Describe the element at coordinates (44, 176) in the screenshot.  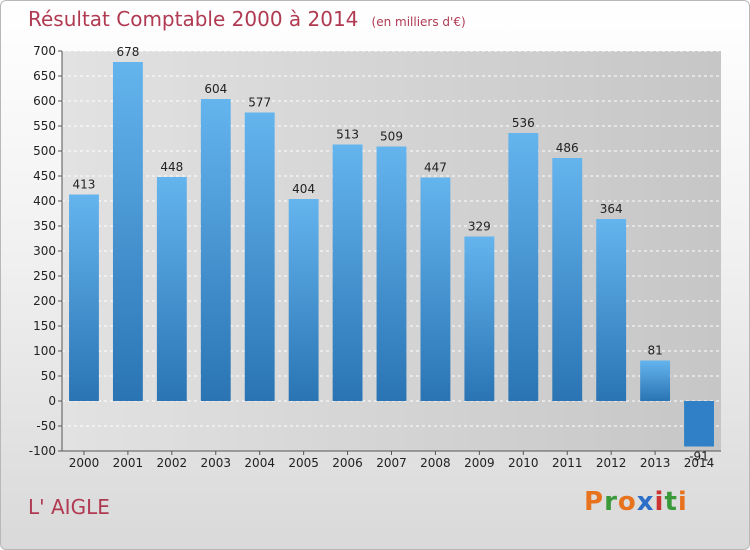
I see `y-tick-label: 450` at that location.